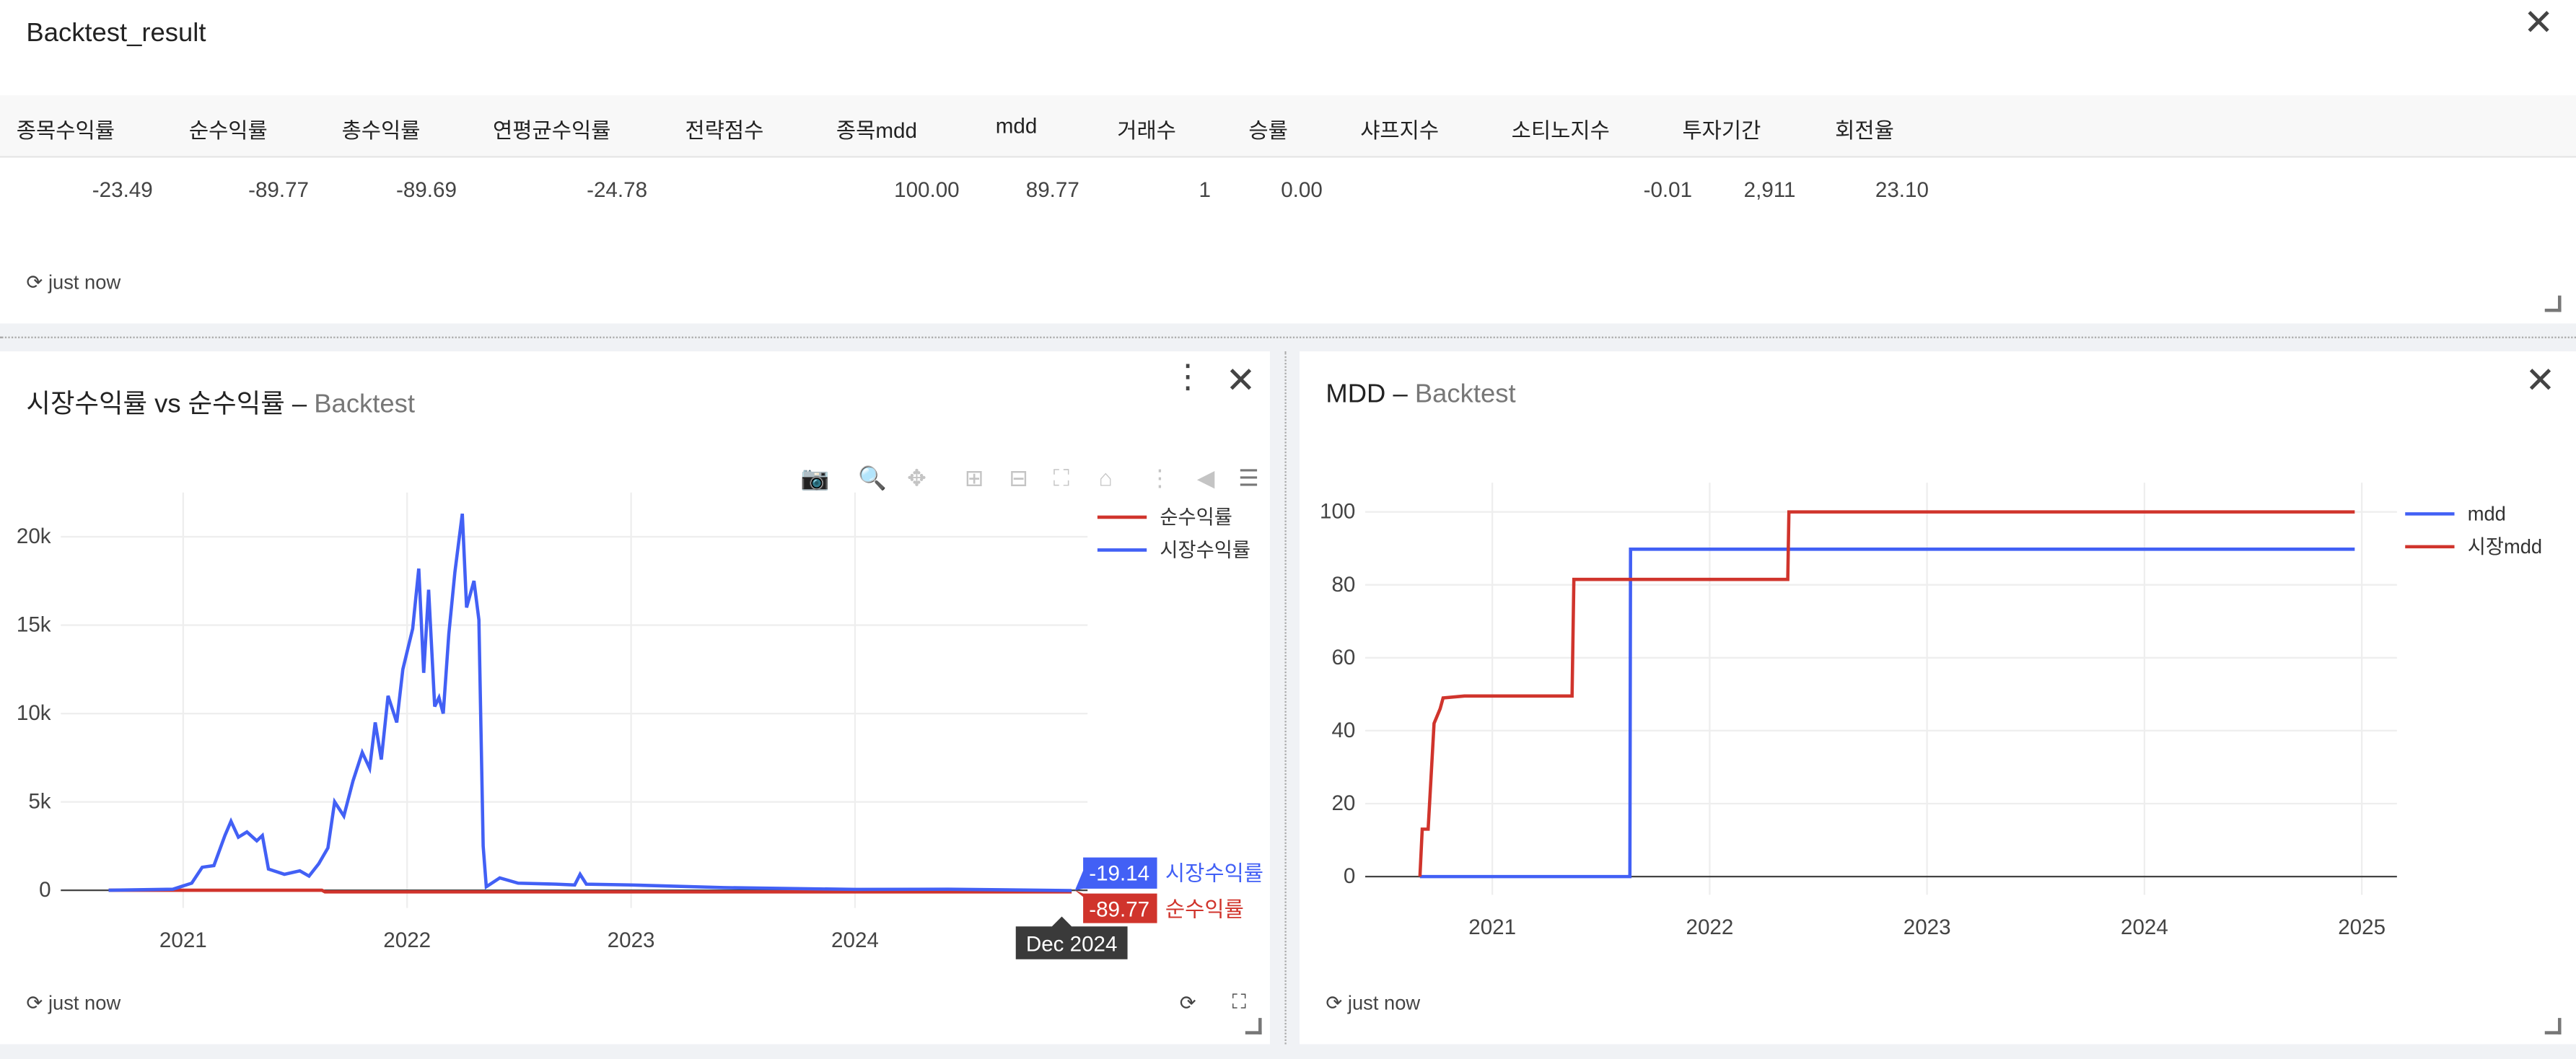 The width and height of the screenshot is (2576, 1059). I want to click on table-cell: 0.00, so click(1302, 189).